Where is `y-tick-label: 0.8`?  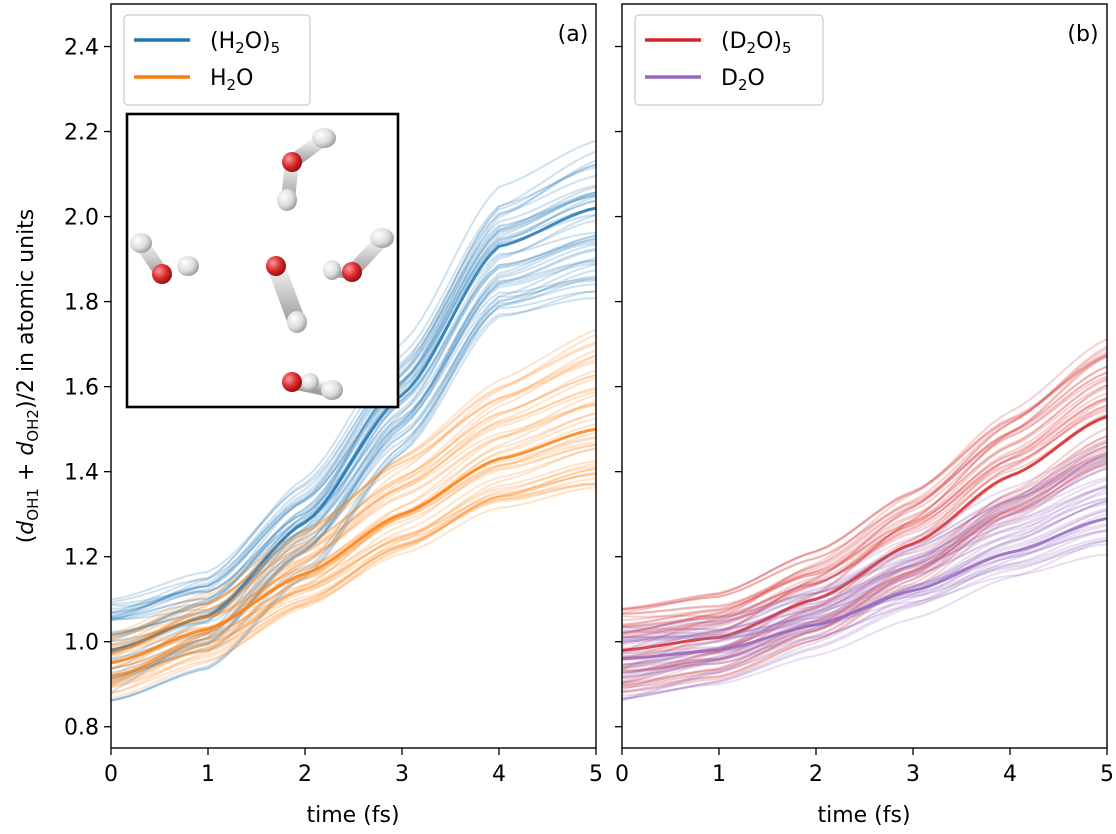 y-tick-label: 0.8 is located at coordinates (81, 728).